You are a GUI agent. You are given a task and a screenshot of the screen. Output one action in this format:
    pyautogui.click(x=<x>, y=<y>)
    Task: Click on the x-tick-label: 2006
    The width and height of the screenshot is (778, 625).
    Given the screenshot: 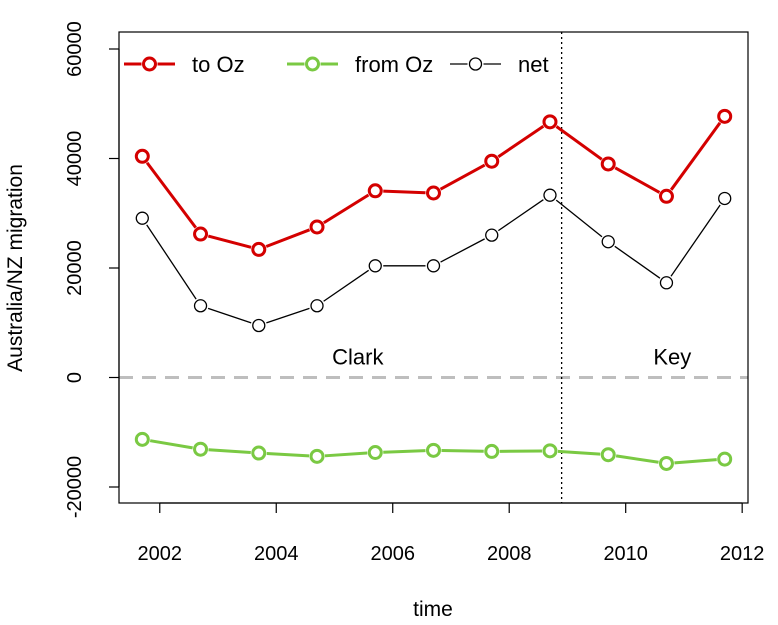 What is the action you would take?
    pyautogui.click(x=392, y=554)
    